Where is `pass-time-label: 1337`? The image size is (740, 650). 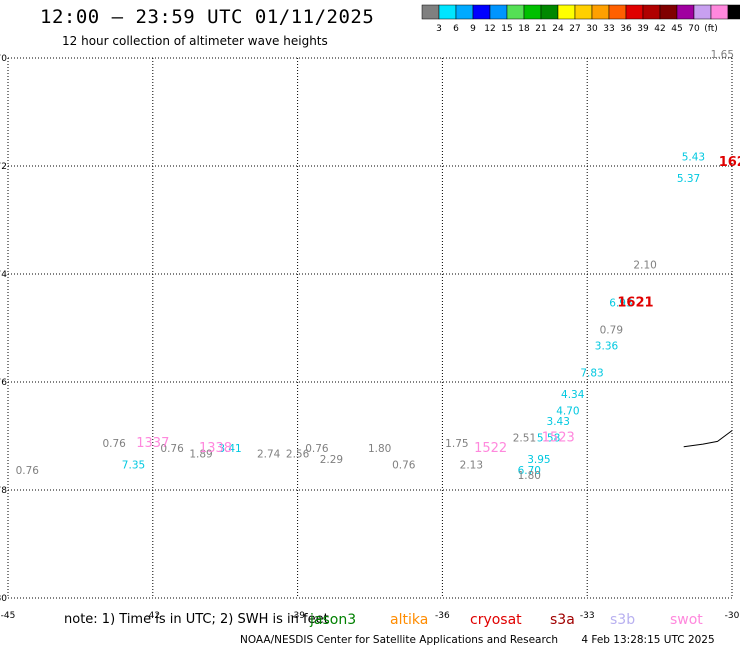
pass-time-label: 1337 is located at coordinates (152, 443).